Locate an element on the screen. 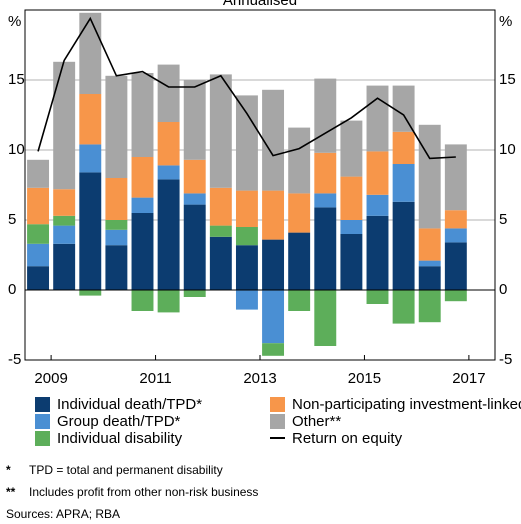  y2-tick-label: 5 is located at coordinates (503, 219).